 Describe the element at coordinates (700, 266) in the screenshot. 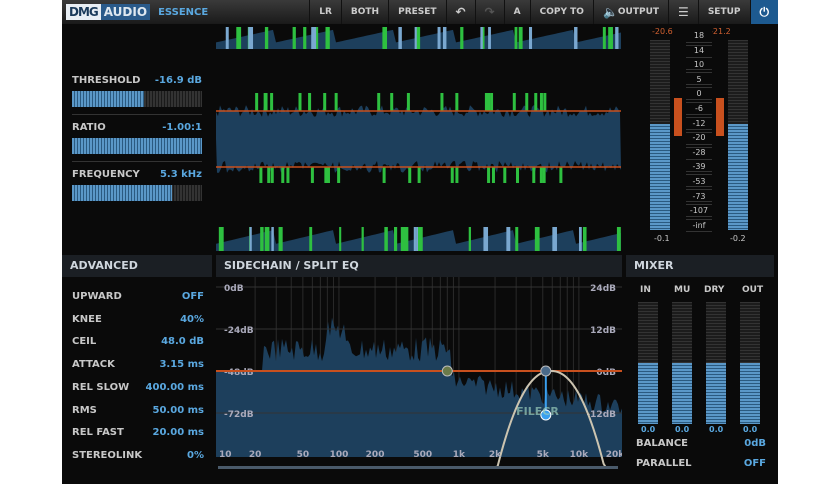

I see `mixer-title: MIXER` at that location.